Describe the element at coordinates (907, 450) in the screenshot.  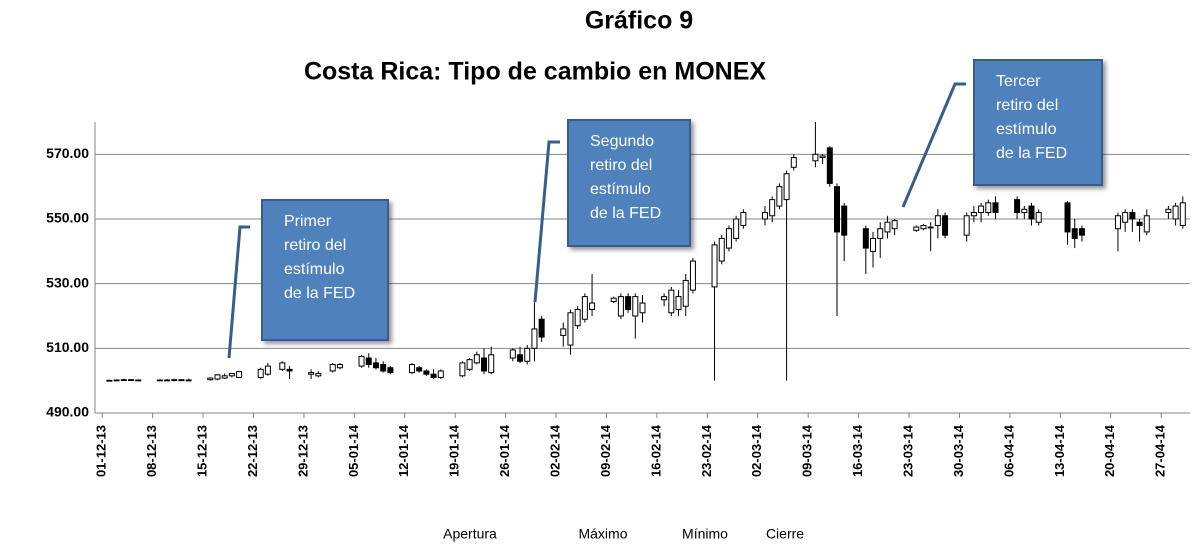
I see `x-tick-label: 23-03-14` at that location.